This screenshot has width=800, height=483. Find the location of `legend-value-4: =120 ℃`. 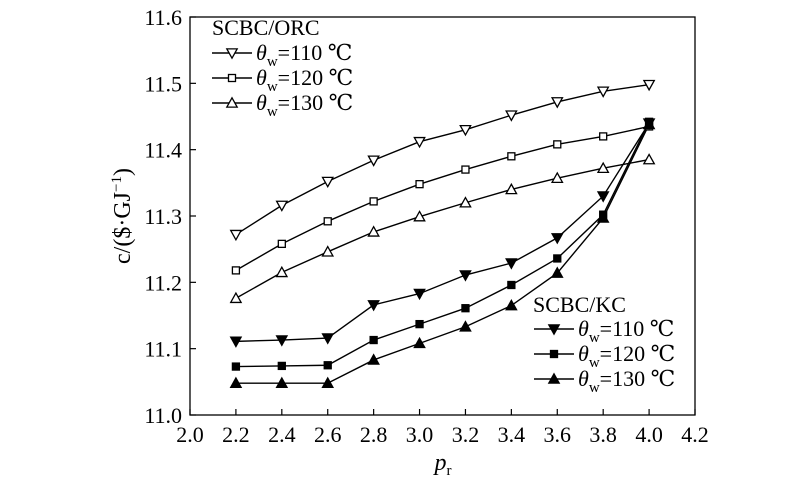

legend-value-4: =120 ℃ is located at coordinates (638, 353).